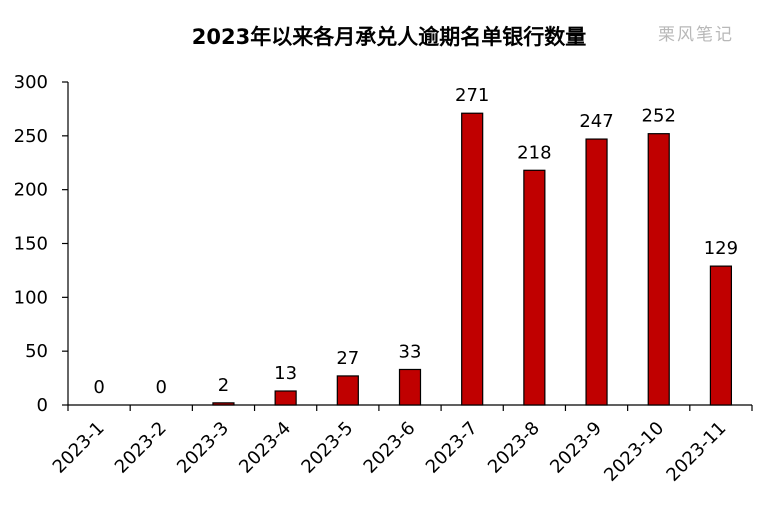  Describe the element at coordinates (31, 82) in the screenshot. I see `y-tick-label: 300` at that location.